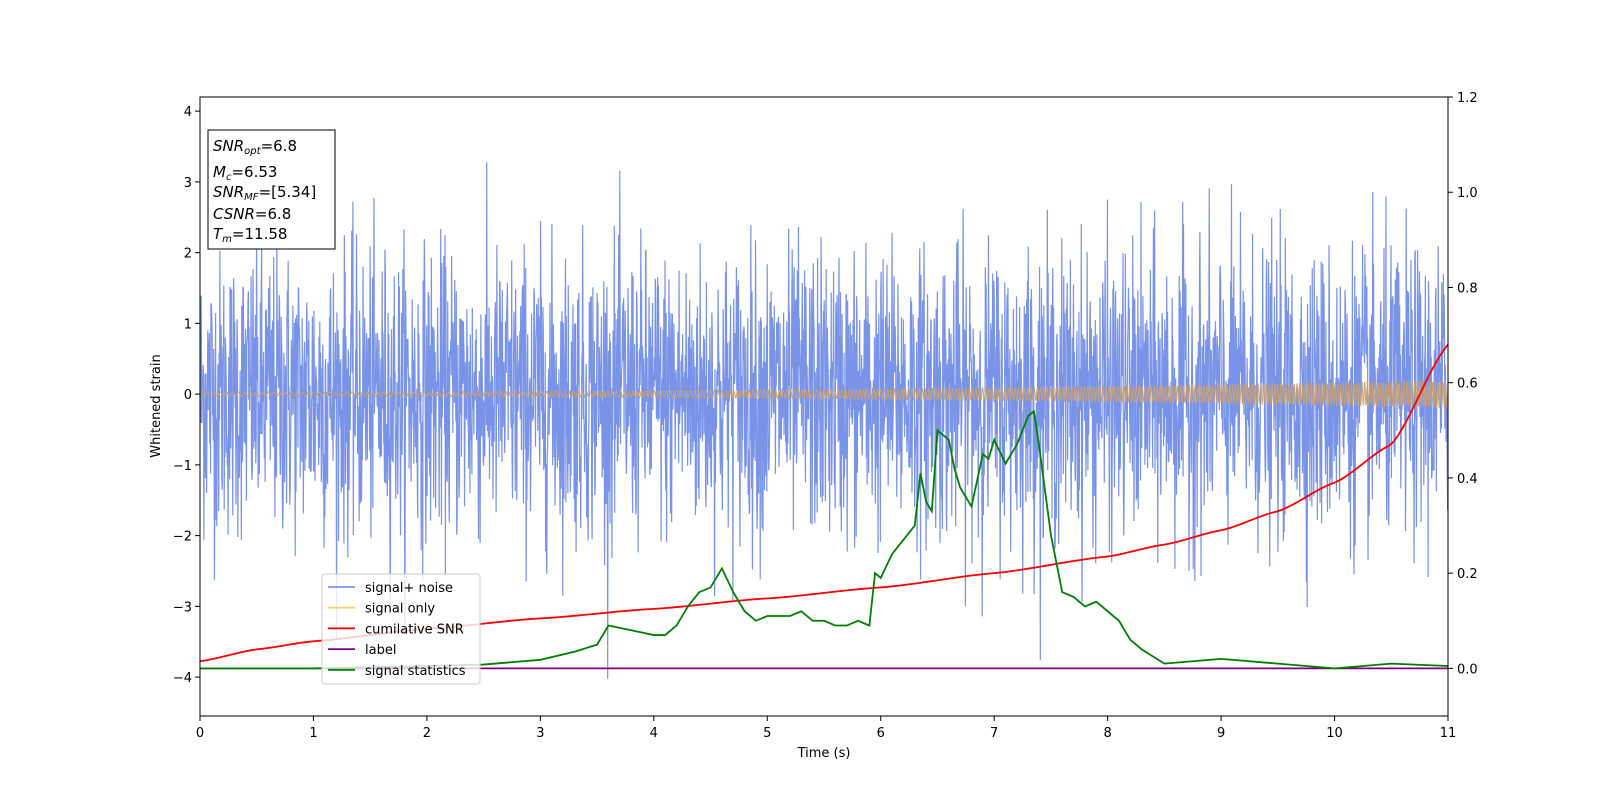 Image resolution: width=1600 pixels, height=800 pixels. Describe the element at coordinates (1467, 288) in the screenshot. I see `y-right-tick-label: 0.8` at that location.